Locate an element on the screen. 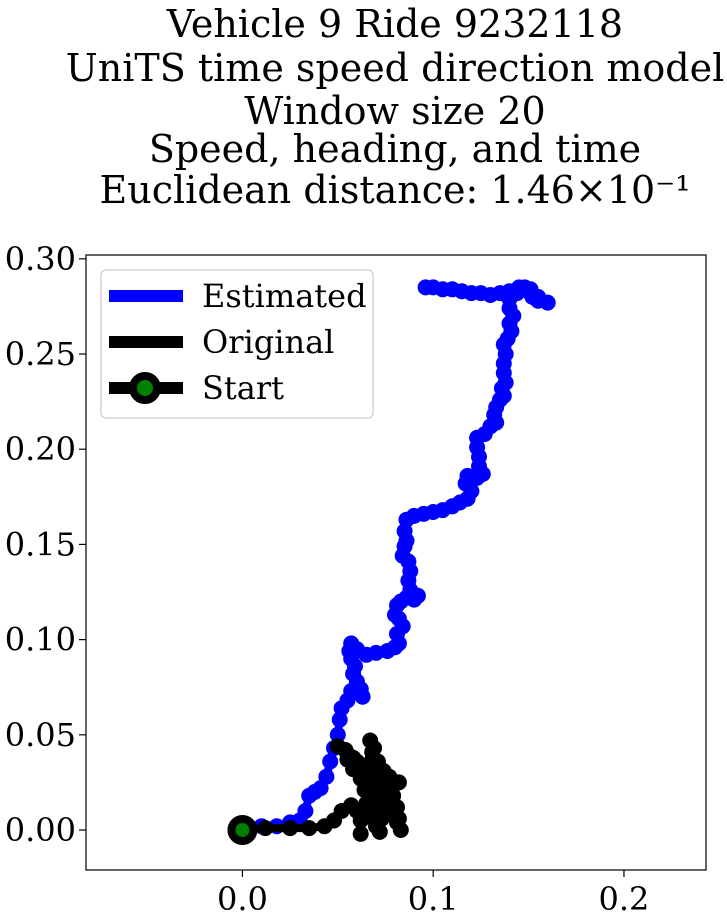 Image resolution: width=727 pixels, height=917 pixels. y-tick-label-5: 0.25 is located at coordinates (40, 354).